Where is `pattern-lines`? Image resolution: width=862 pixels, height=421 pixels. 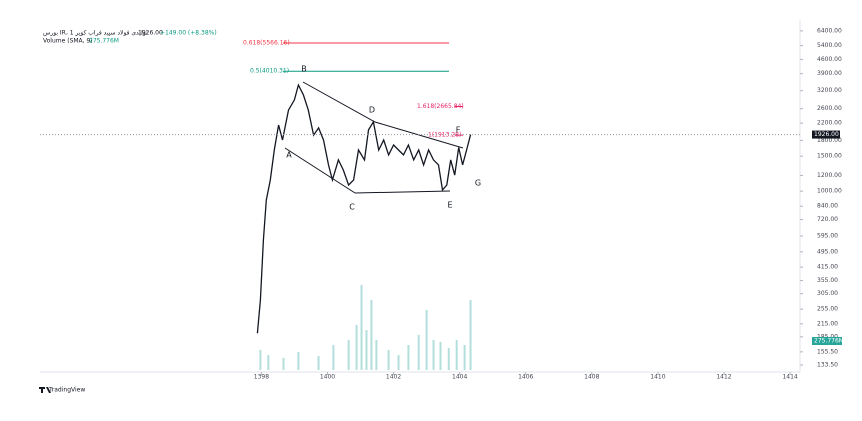 pattern-lines is located at coordinates (374, 137).